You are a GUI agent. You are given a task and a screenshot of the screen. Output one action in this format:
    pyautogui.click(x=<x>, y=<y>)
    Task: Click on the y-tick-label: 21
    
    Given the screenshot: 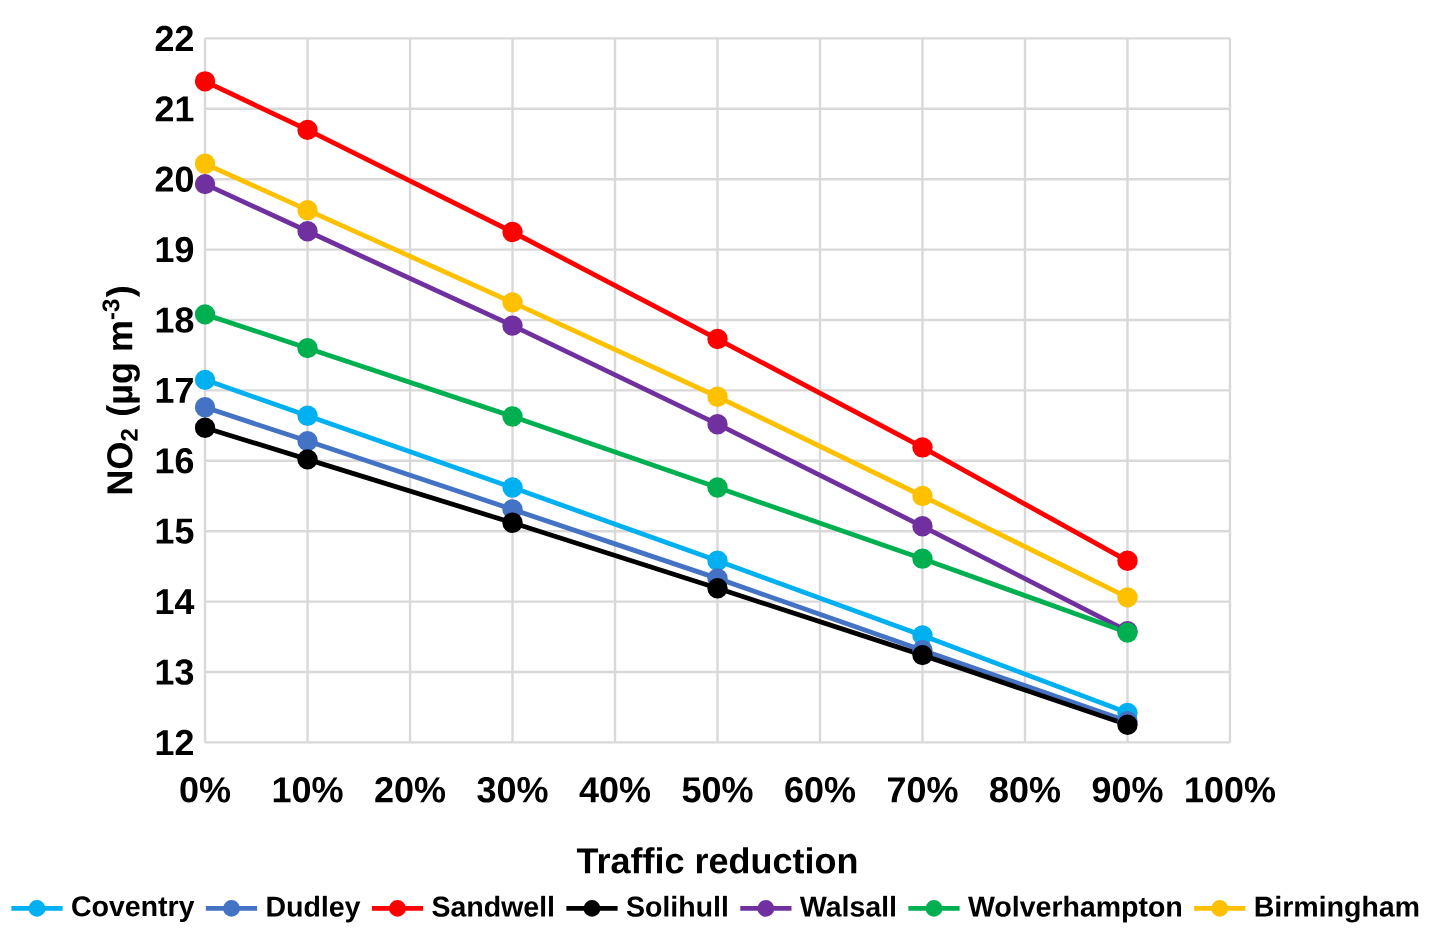 What is the action you would take?
    pyautogui.click(x=174, y=109)
    